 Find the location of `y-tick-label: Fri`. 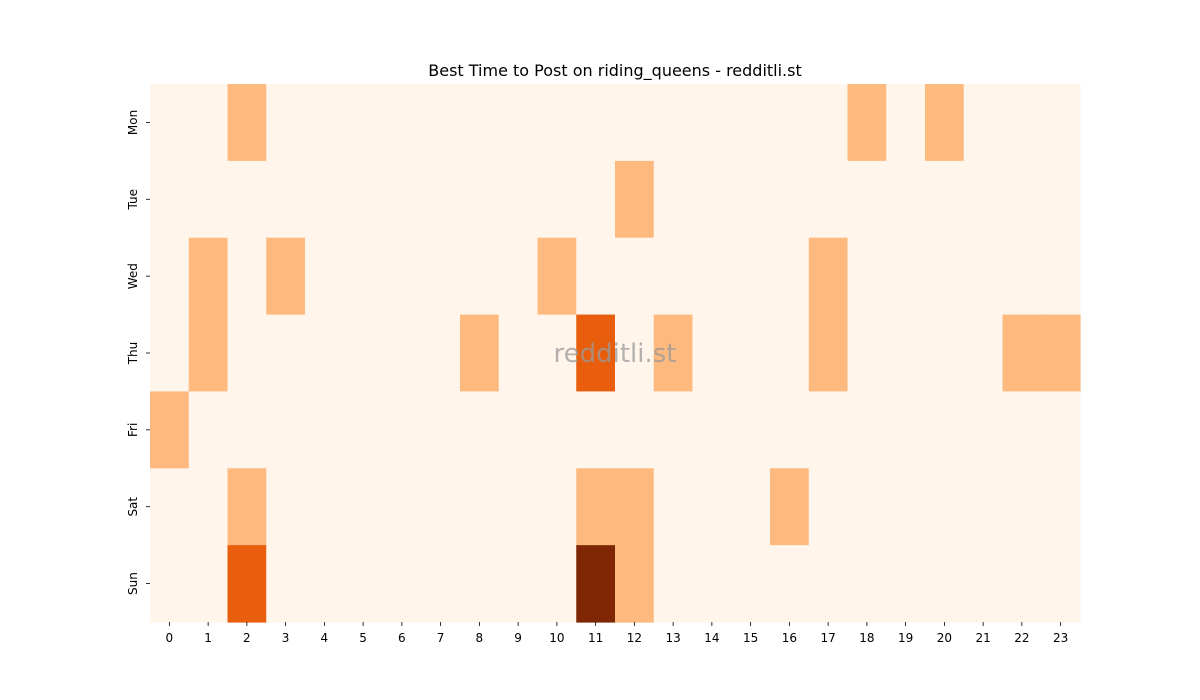

y-tick-label: Fri is located at coordinates (133, 430).